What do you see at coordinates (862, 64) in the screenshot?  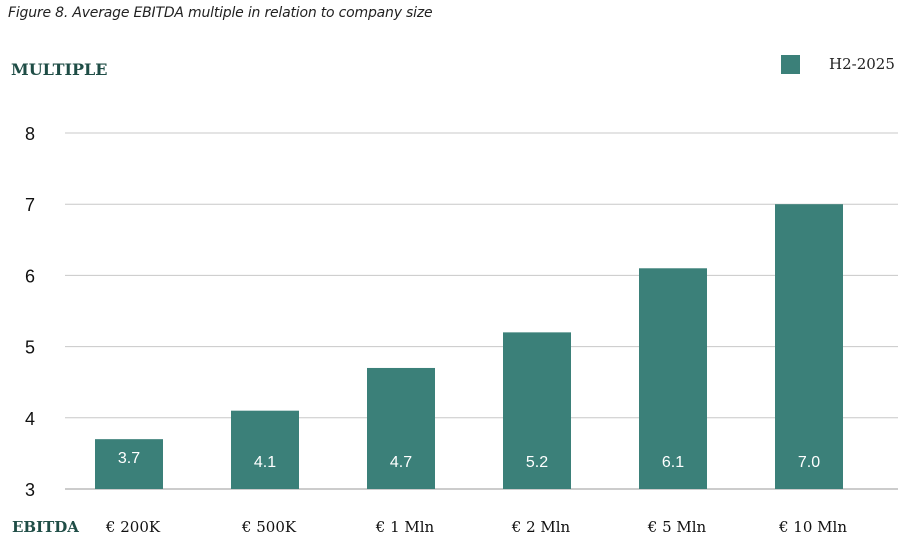 I see `legend-label: H2-2025` at bounding box center [862, 64].